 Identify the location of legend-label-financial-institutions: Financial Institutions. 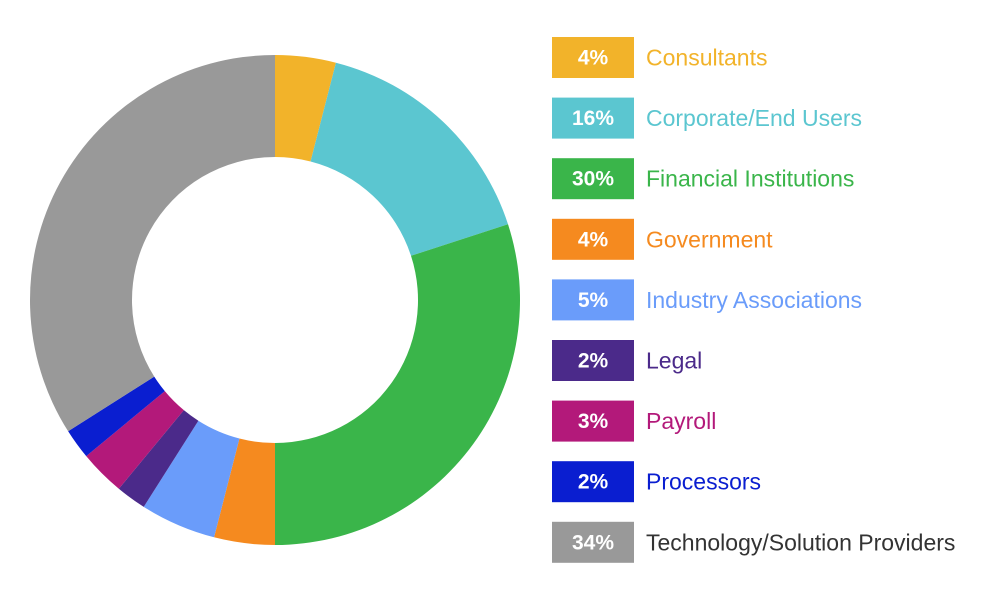
(750, 179).